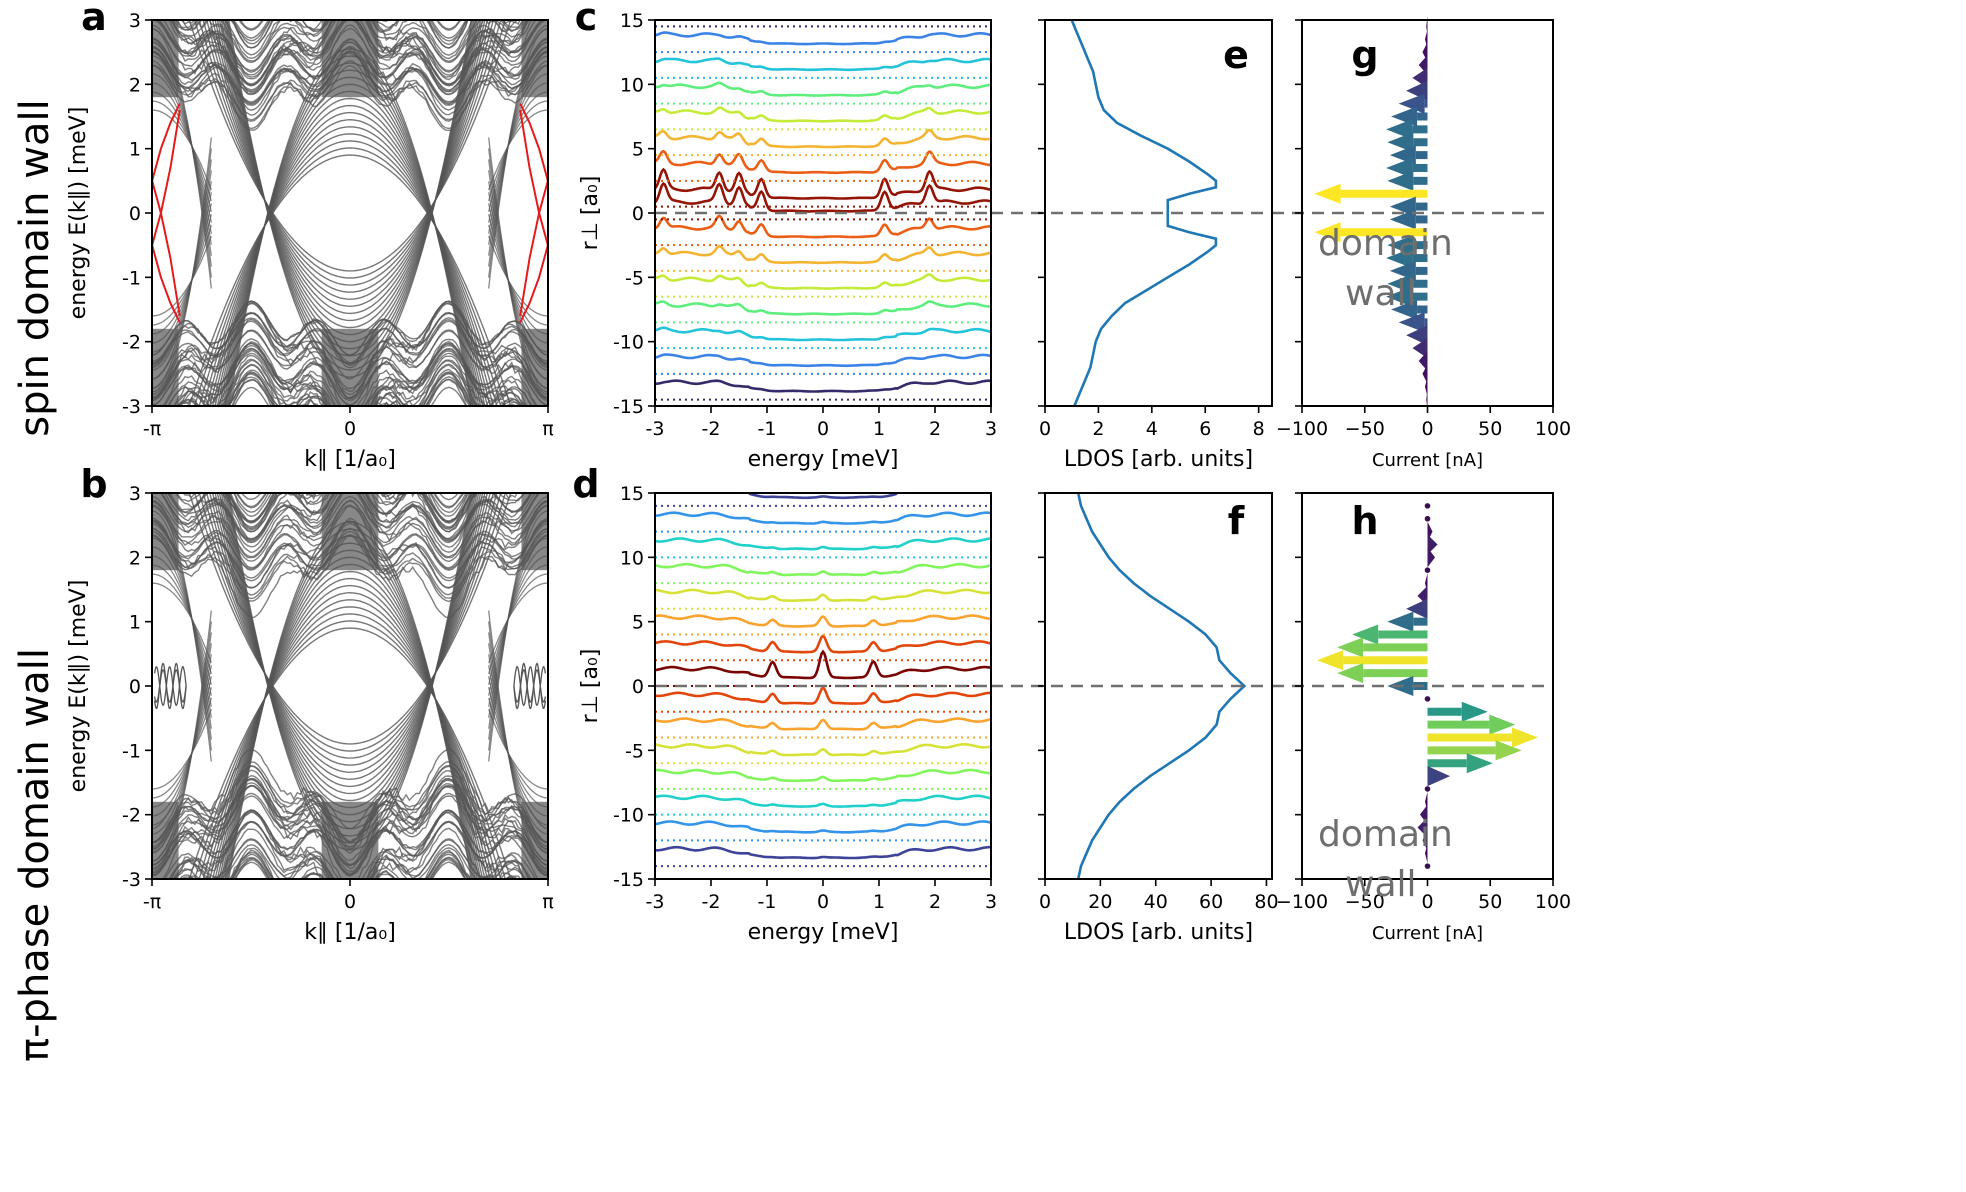  I want to click on x-tick-label: 4, so click(1152, 429).